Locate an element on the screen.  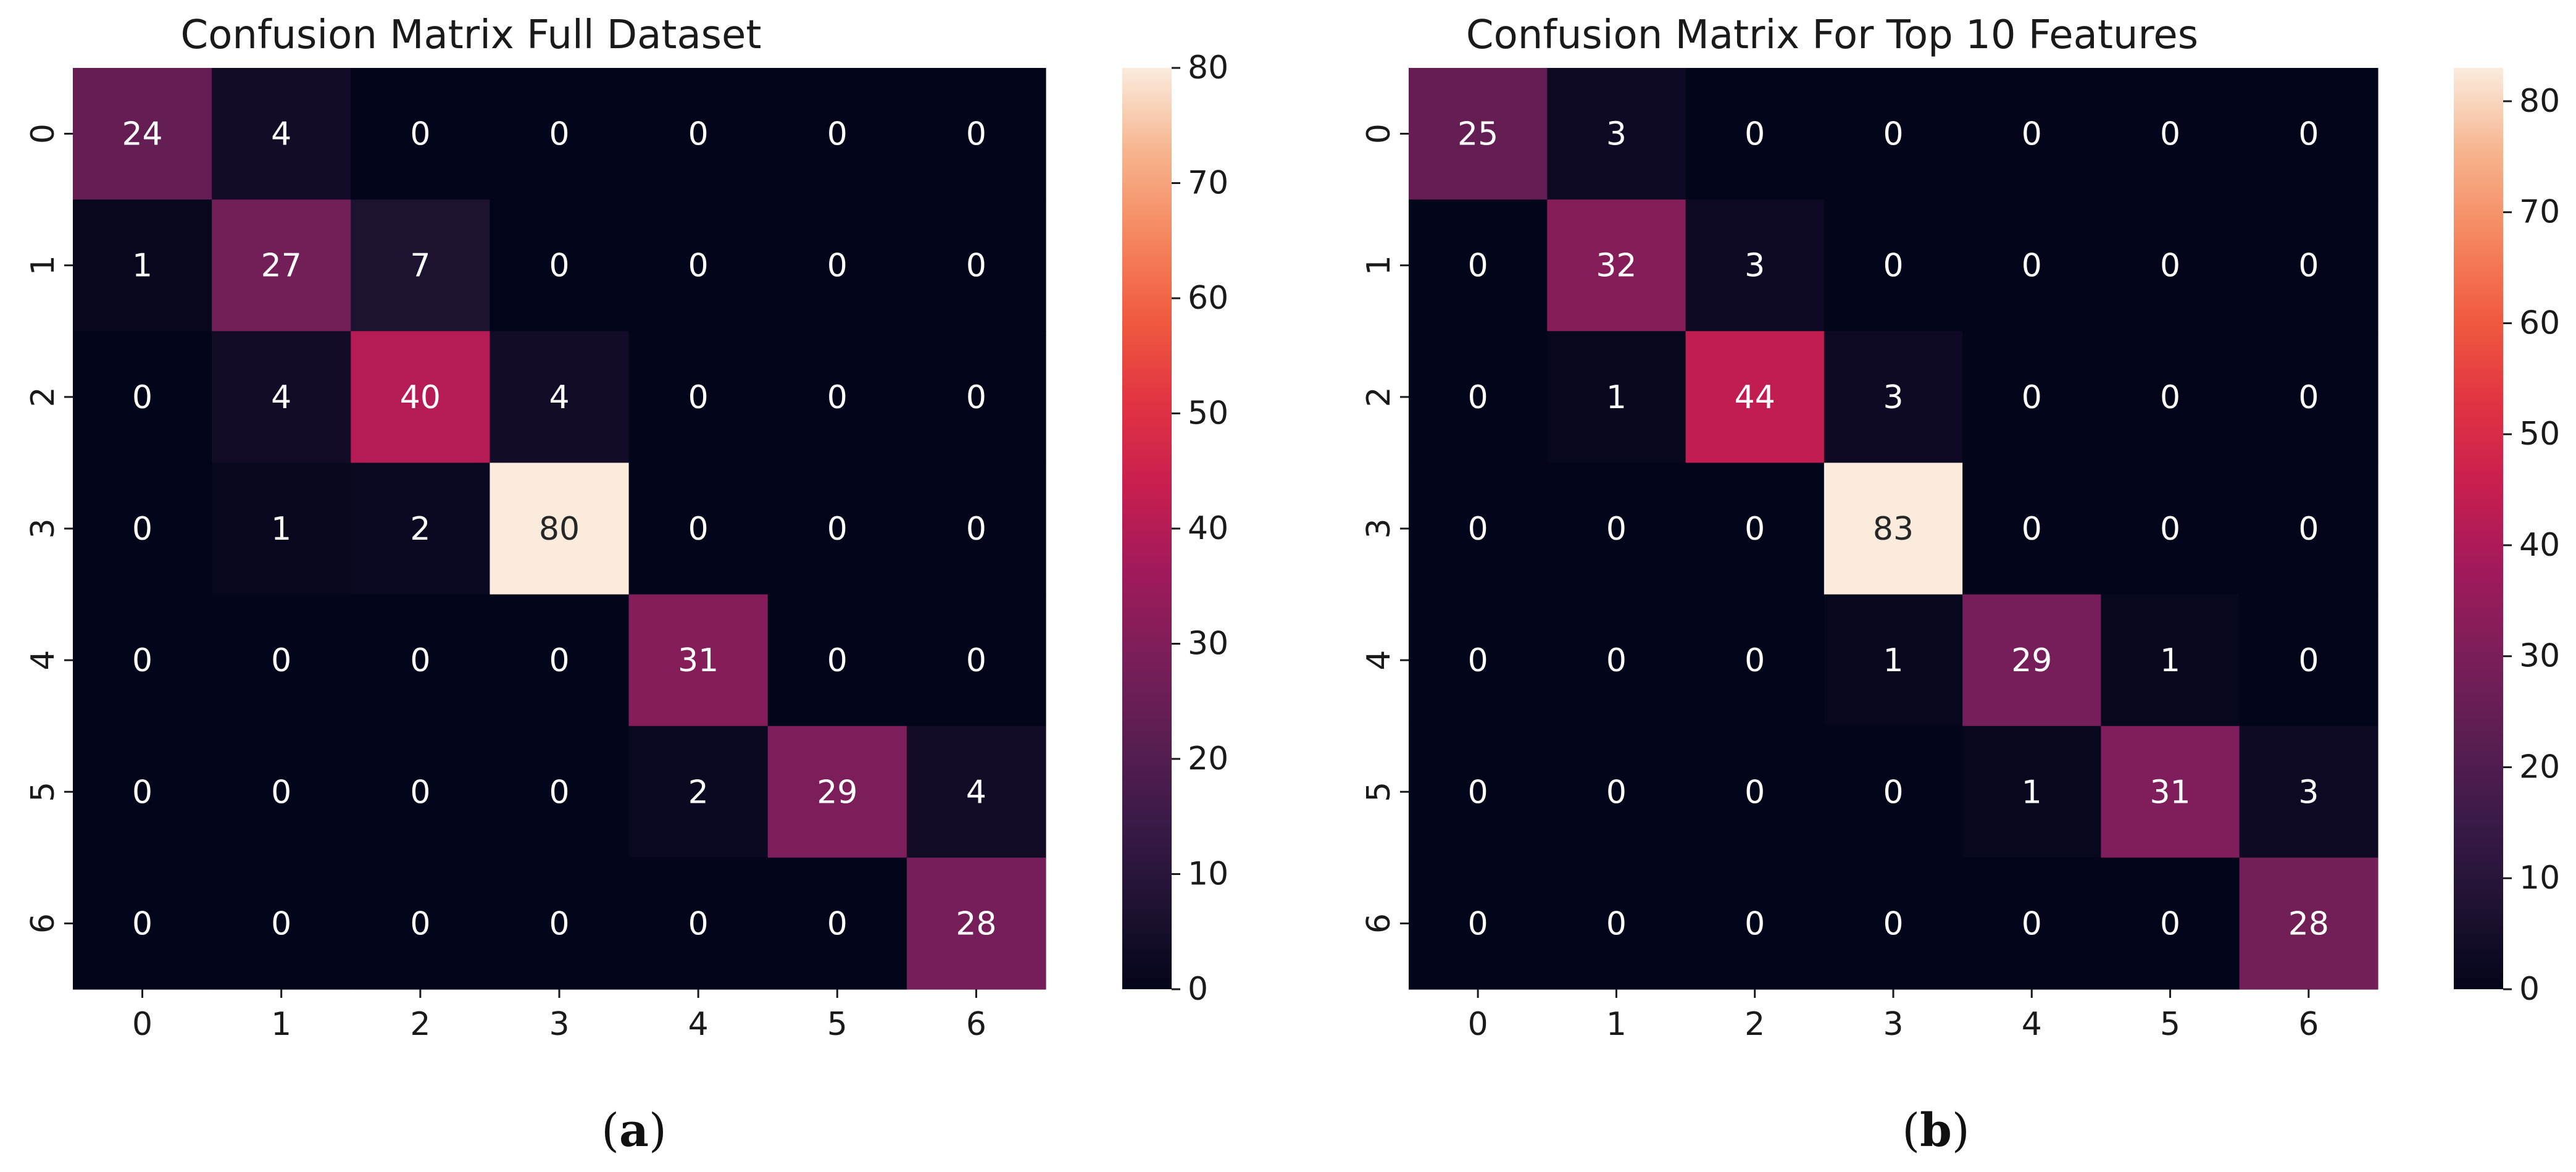
cell-value-b-r6-c3: 0 is located at coordinates (1893, 923).